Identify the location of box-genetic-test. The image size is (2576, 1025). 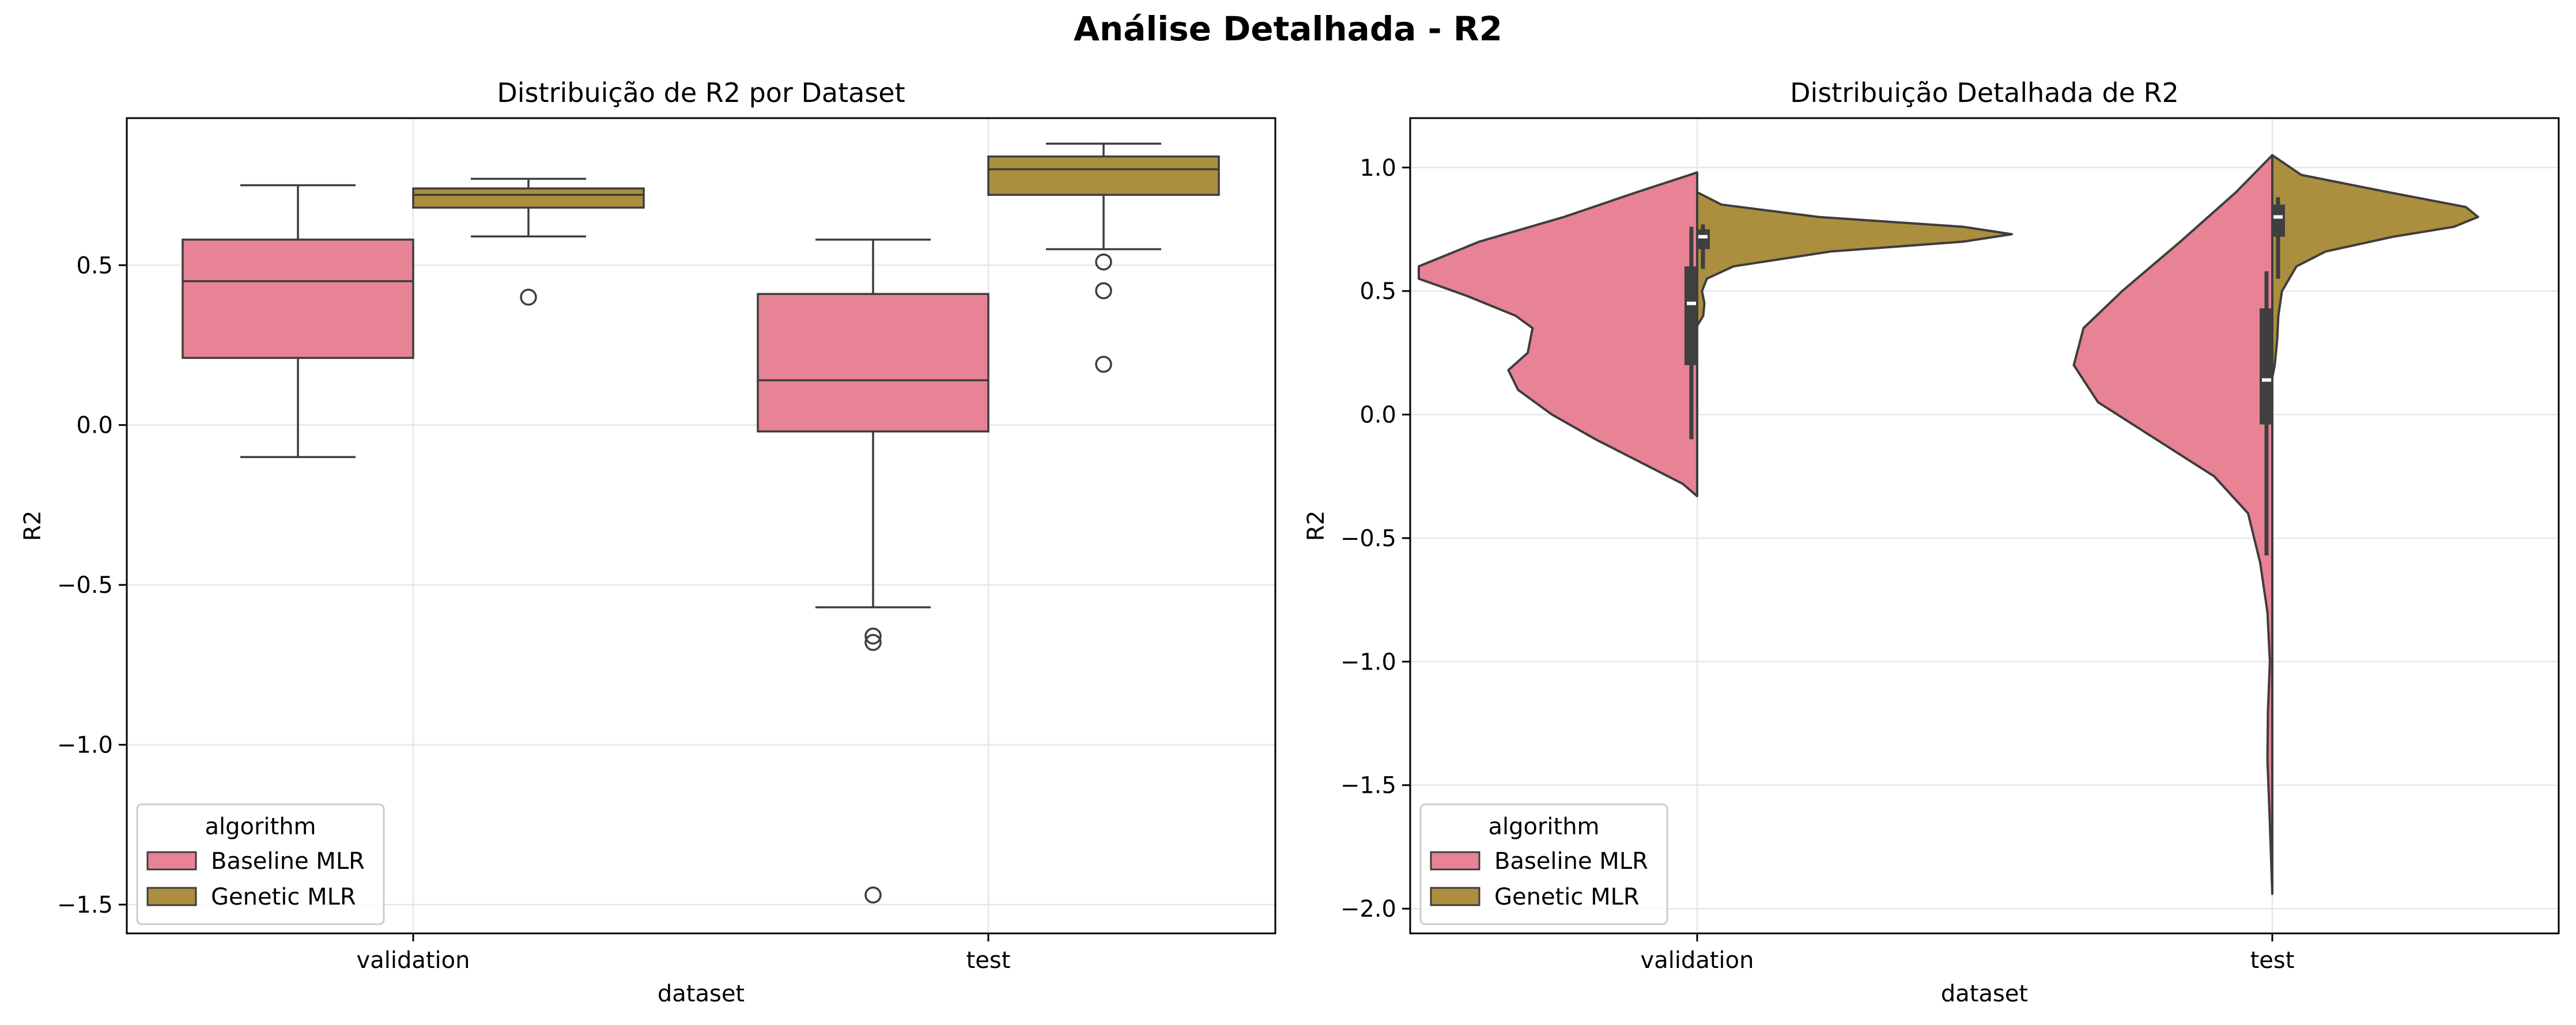
(1103, 257).